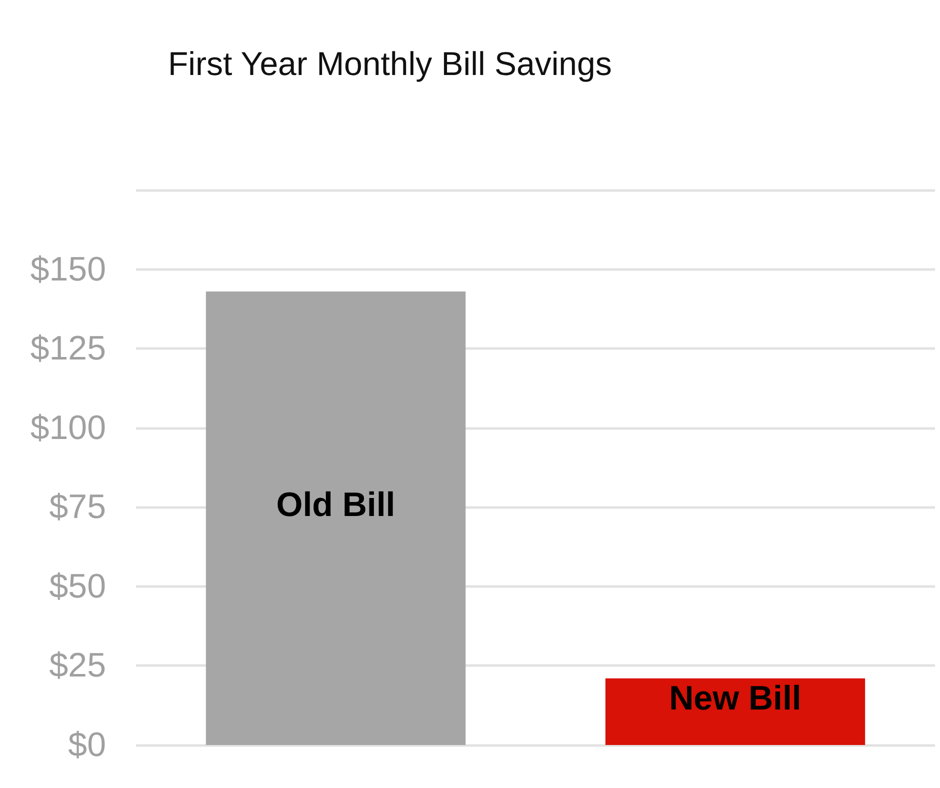 This screenshot has height=788, width=940. Describe the element at coordinates (77, 586) in the screenshot. I see `y-tick-label: $50` at that location.